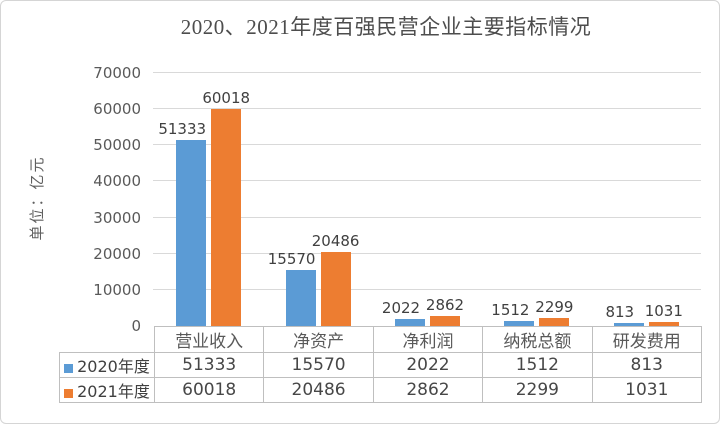 The width and height of the screenshot is (720, 424). What do you see at coordinates (226, 98) in the screenshot?
I see `bar-value-label-2021年度-营业收入: 60018` at bounding box center [226, 98].